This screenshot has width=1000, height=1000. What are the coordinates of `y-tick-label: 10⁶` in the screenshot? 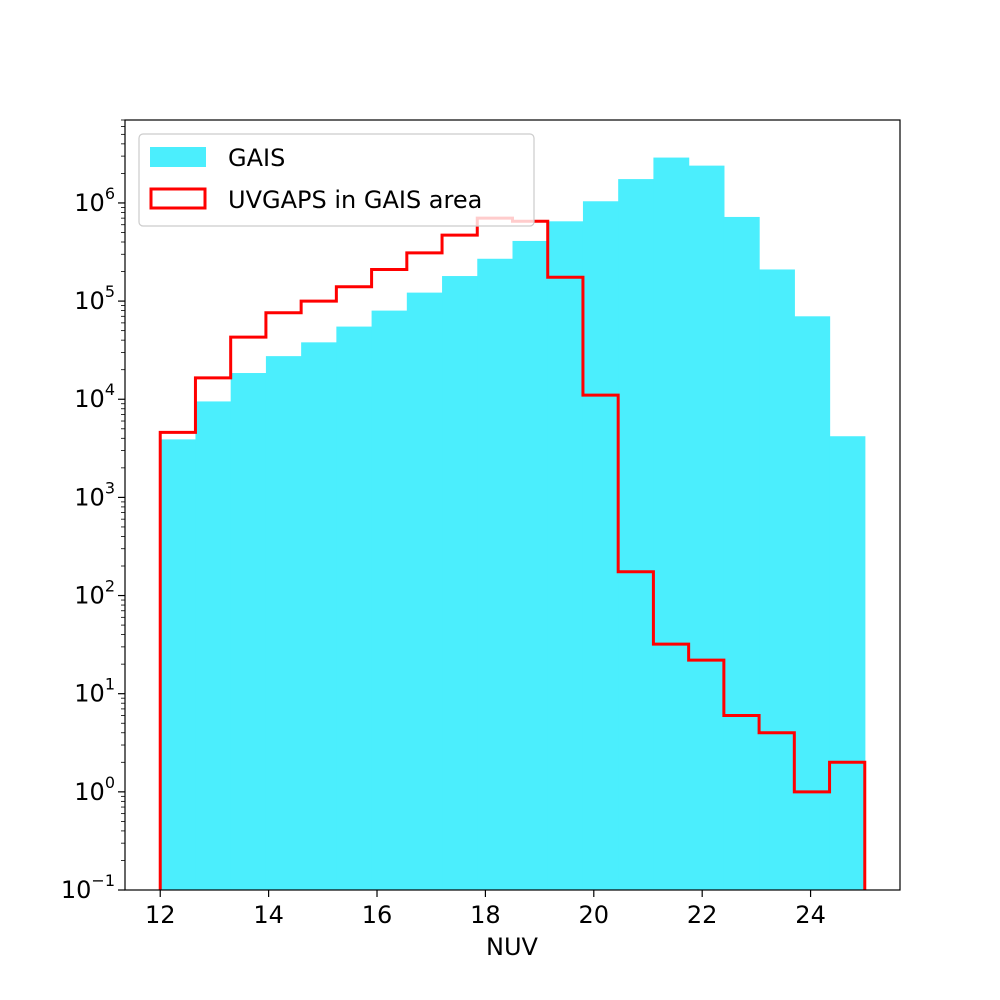 It's located at (94, 200).